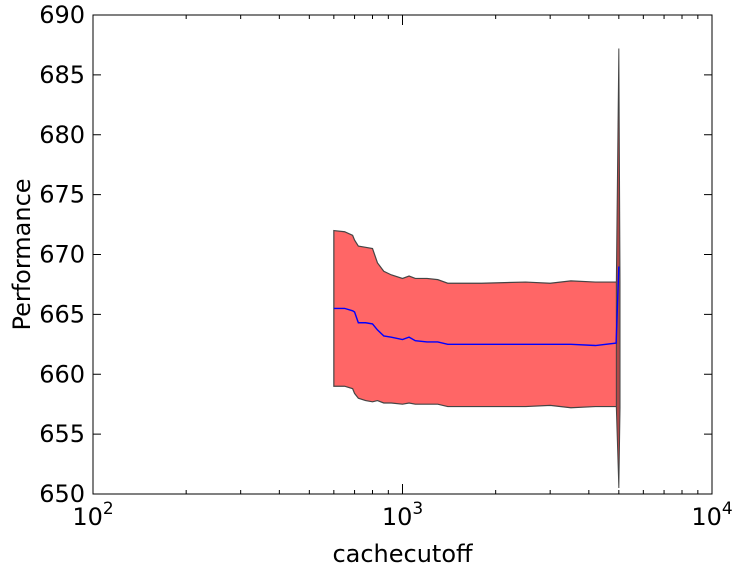  Describe the element at coordinates (62, 75) in the screenshot. I see `y-tick-label: 685` at that location.